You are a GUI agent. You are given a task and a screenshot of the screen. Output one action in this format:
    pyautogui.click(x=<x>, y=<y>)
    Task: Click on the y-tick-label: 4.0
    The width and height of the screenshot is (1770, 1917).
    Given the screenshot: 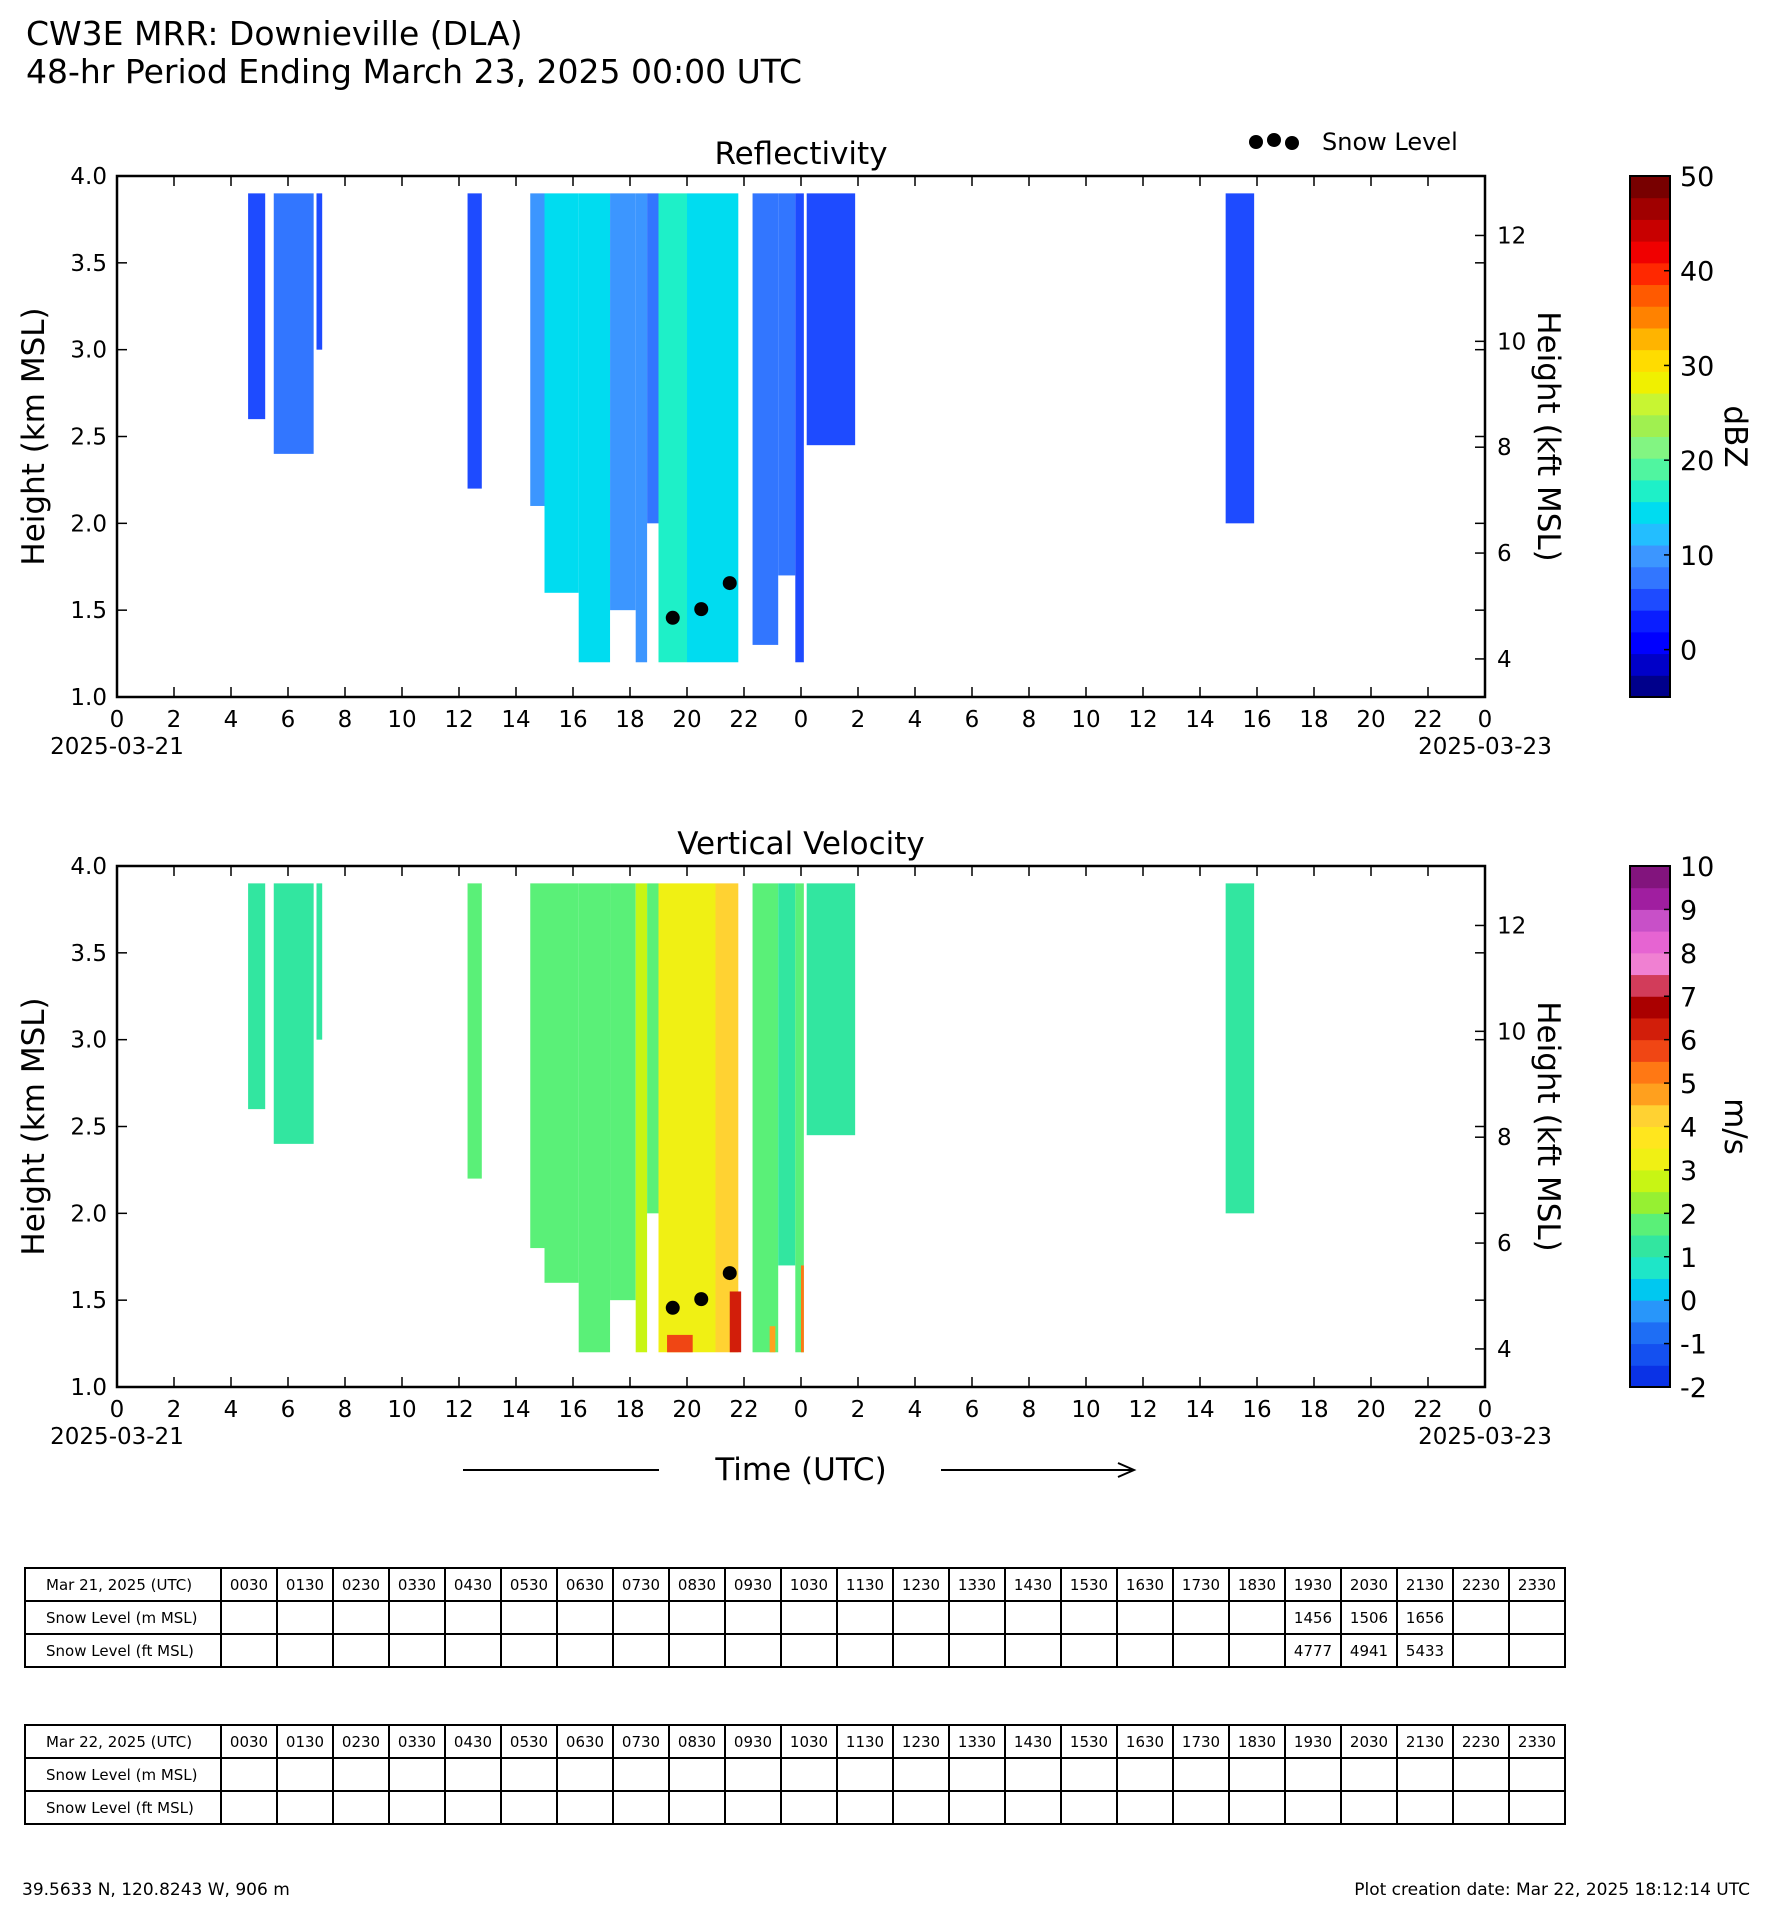 What is the action you would take?
    pyautogui.click(x=88, y=867)
    